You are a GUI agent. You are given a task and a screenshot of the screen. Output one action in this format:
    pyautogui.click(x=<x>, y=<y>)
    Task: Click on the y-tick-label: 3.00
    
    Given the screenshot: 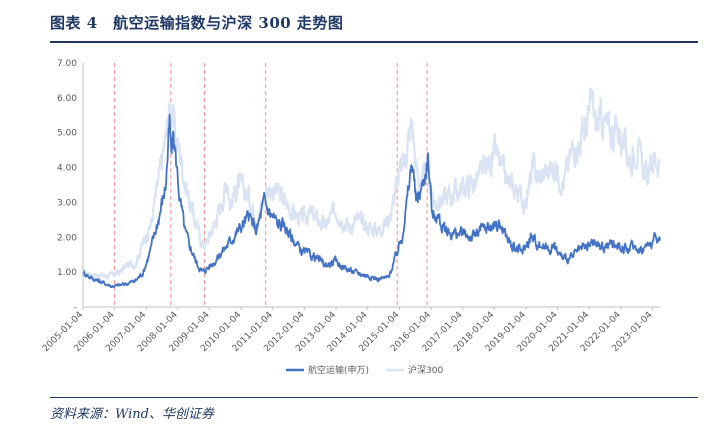 What is the action you would take?
    pyautogui.click(x=67, y=203)
    